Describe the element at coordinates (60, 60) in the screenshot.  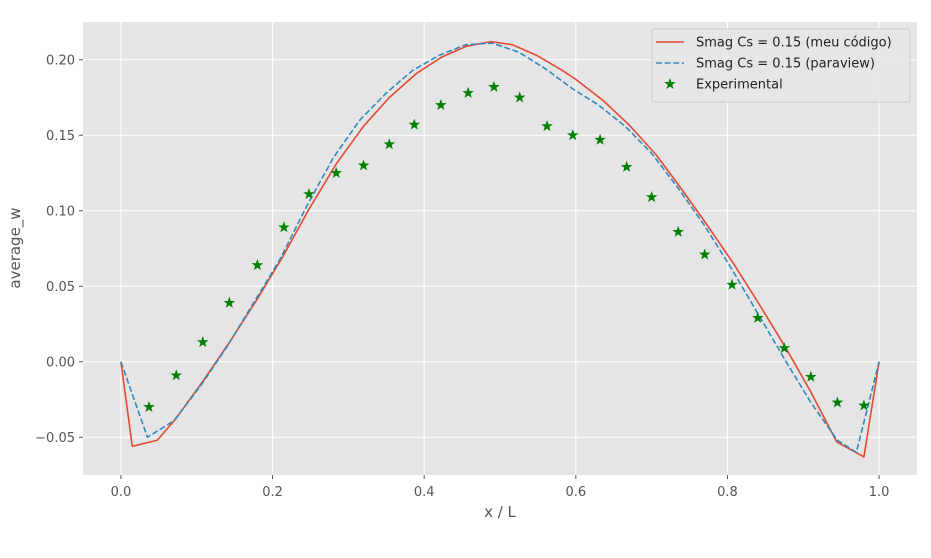
I see `y-tick-label: 0.20` at that location.